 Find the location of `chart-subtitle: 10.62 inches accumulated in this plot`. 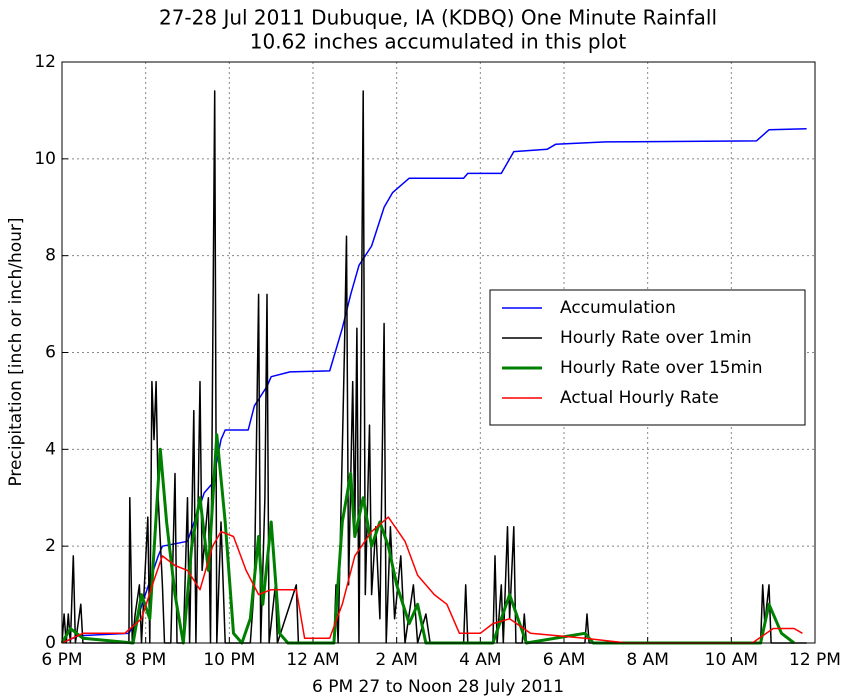

chart-subtitle: 10.62 inches accumulated in this plot is located at coordinates (438, 42).